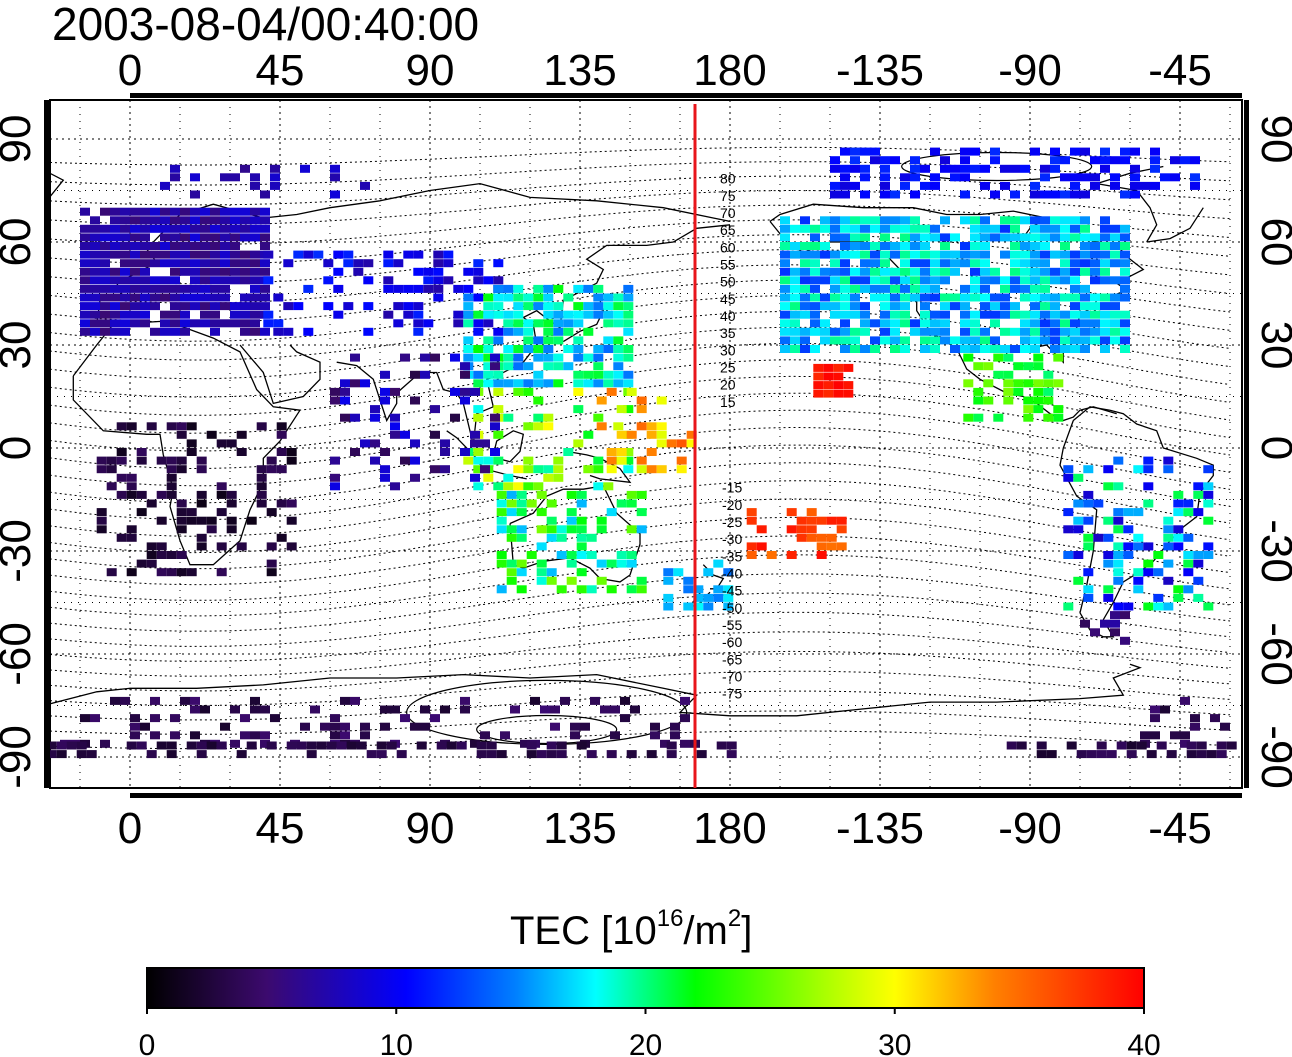 The image size is (1292, 1057). Describe the element at coordinates (732, 574) in the screenshot. I see `contour-label: -40` at that location.